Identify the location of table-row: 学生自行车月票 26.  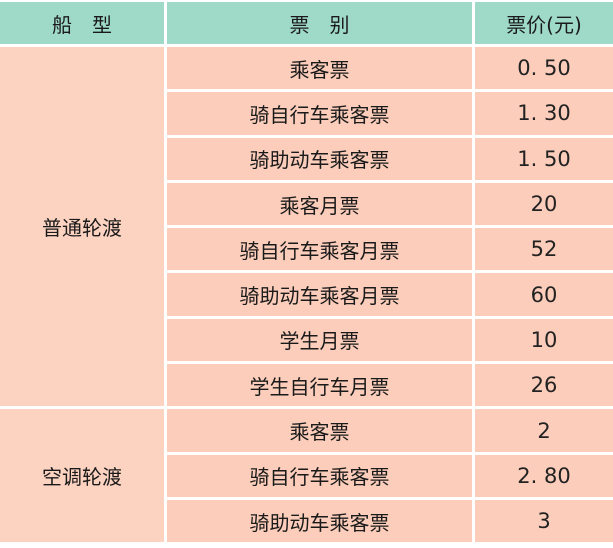
(306, 385).